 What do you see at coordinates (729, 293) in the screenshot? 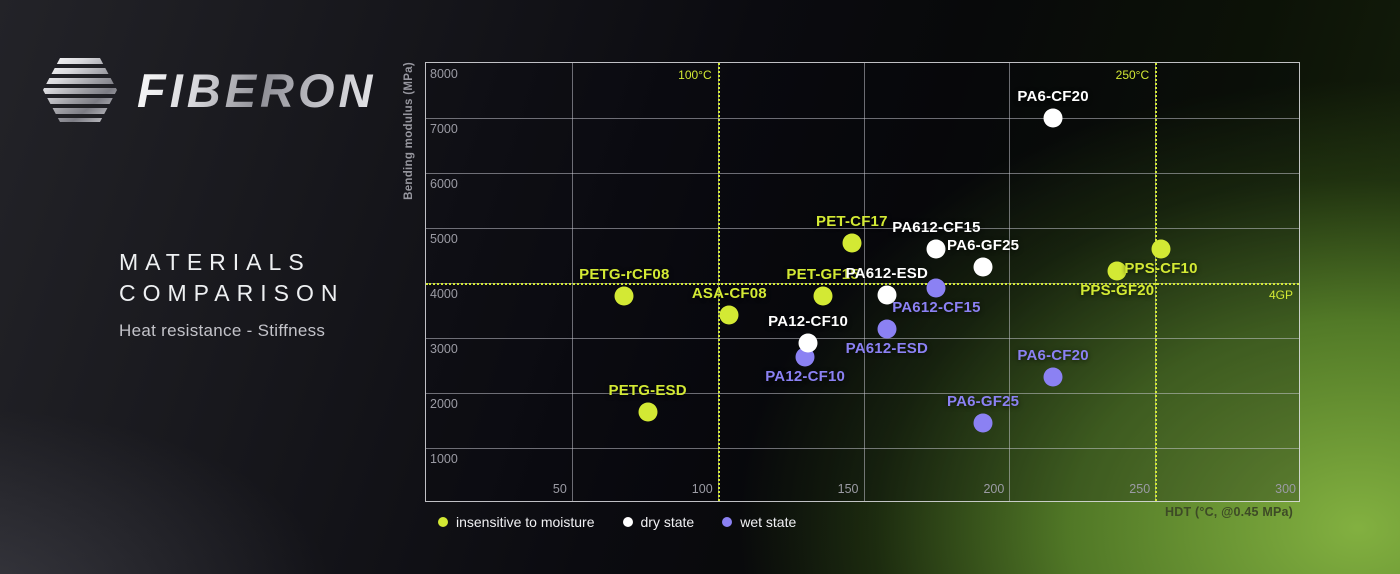
I see `data-point-label: ASA-CF08` at bounding box center [729, 293].